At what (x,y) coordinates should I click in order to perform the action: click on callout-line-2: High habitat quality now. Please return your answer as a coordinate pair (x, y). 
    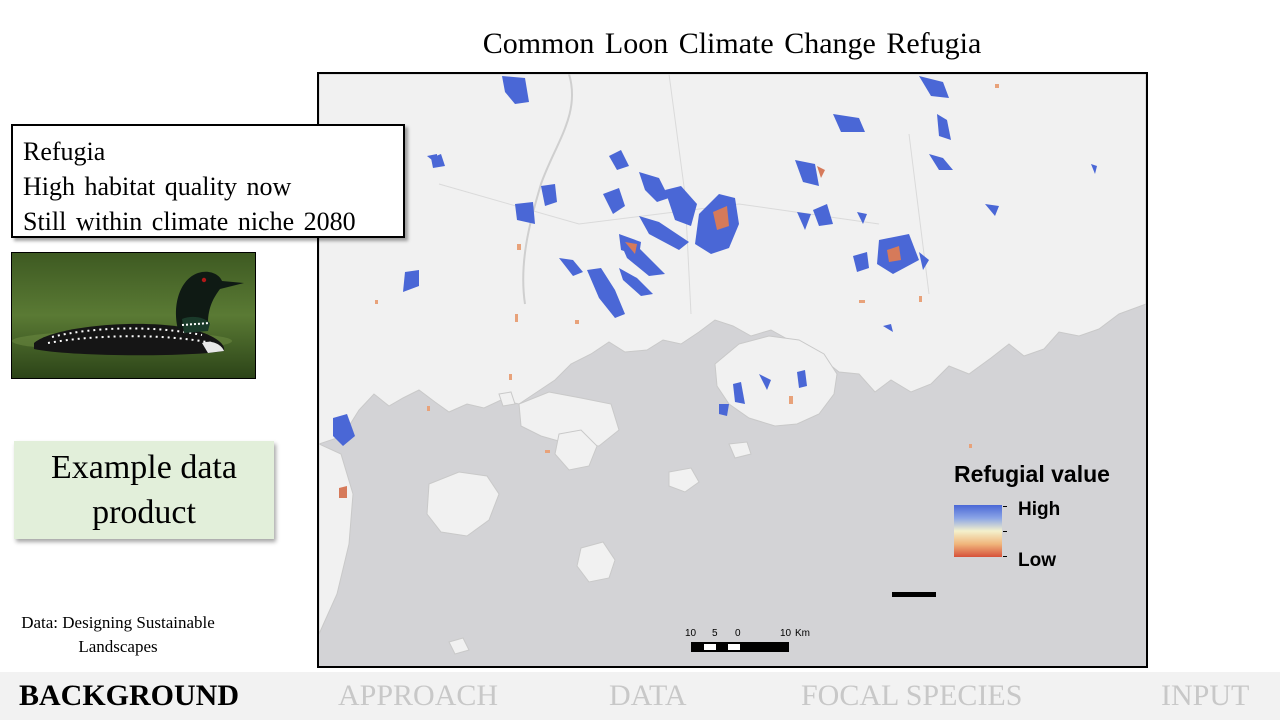
    Looking at the image, I should click on (157, 186).